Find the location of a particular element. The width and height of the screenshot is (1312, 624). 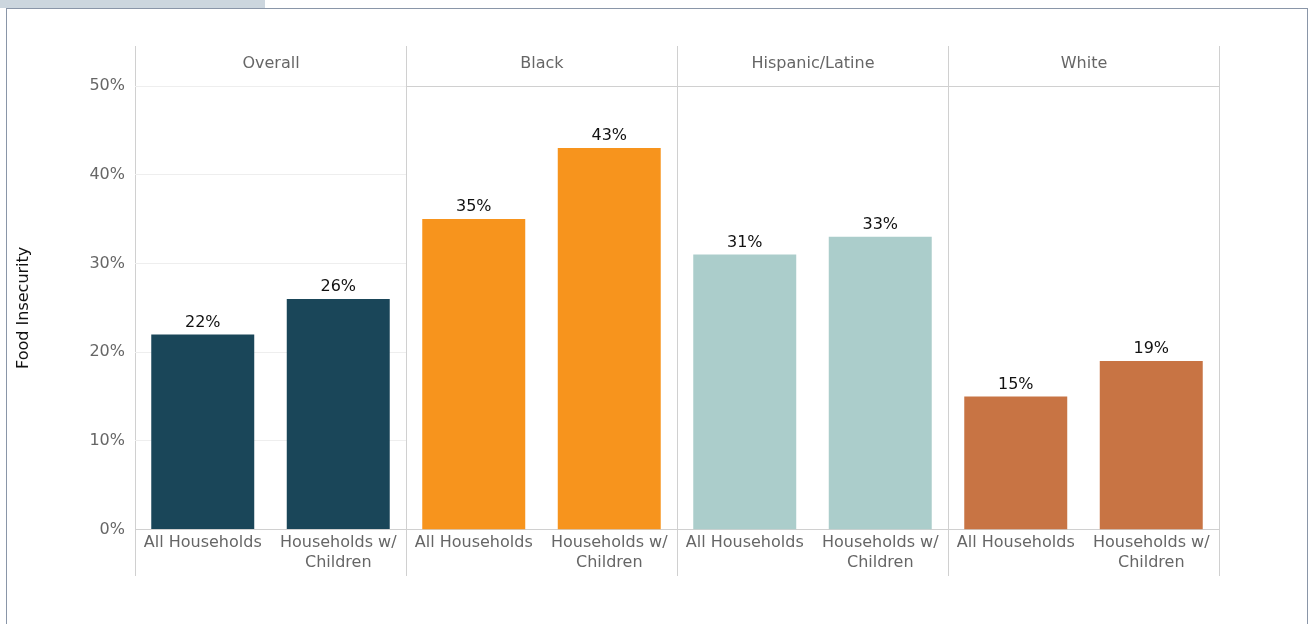

y-tick-label: 20% is located at coordinates (107, 351).